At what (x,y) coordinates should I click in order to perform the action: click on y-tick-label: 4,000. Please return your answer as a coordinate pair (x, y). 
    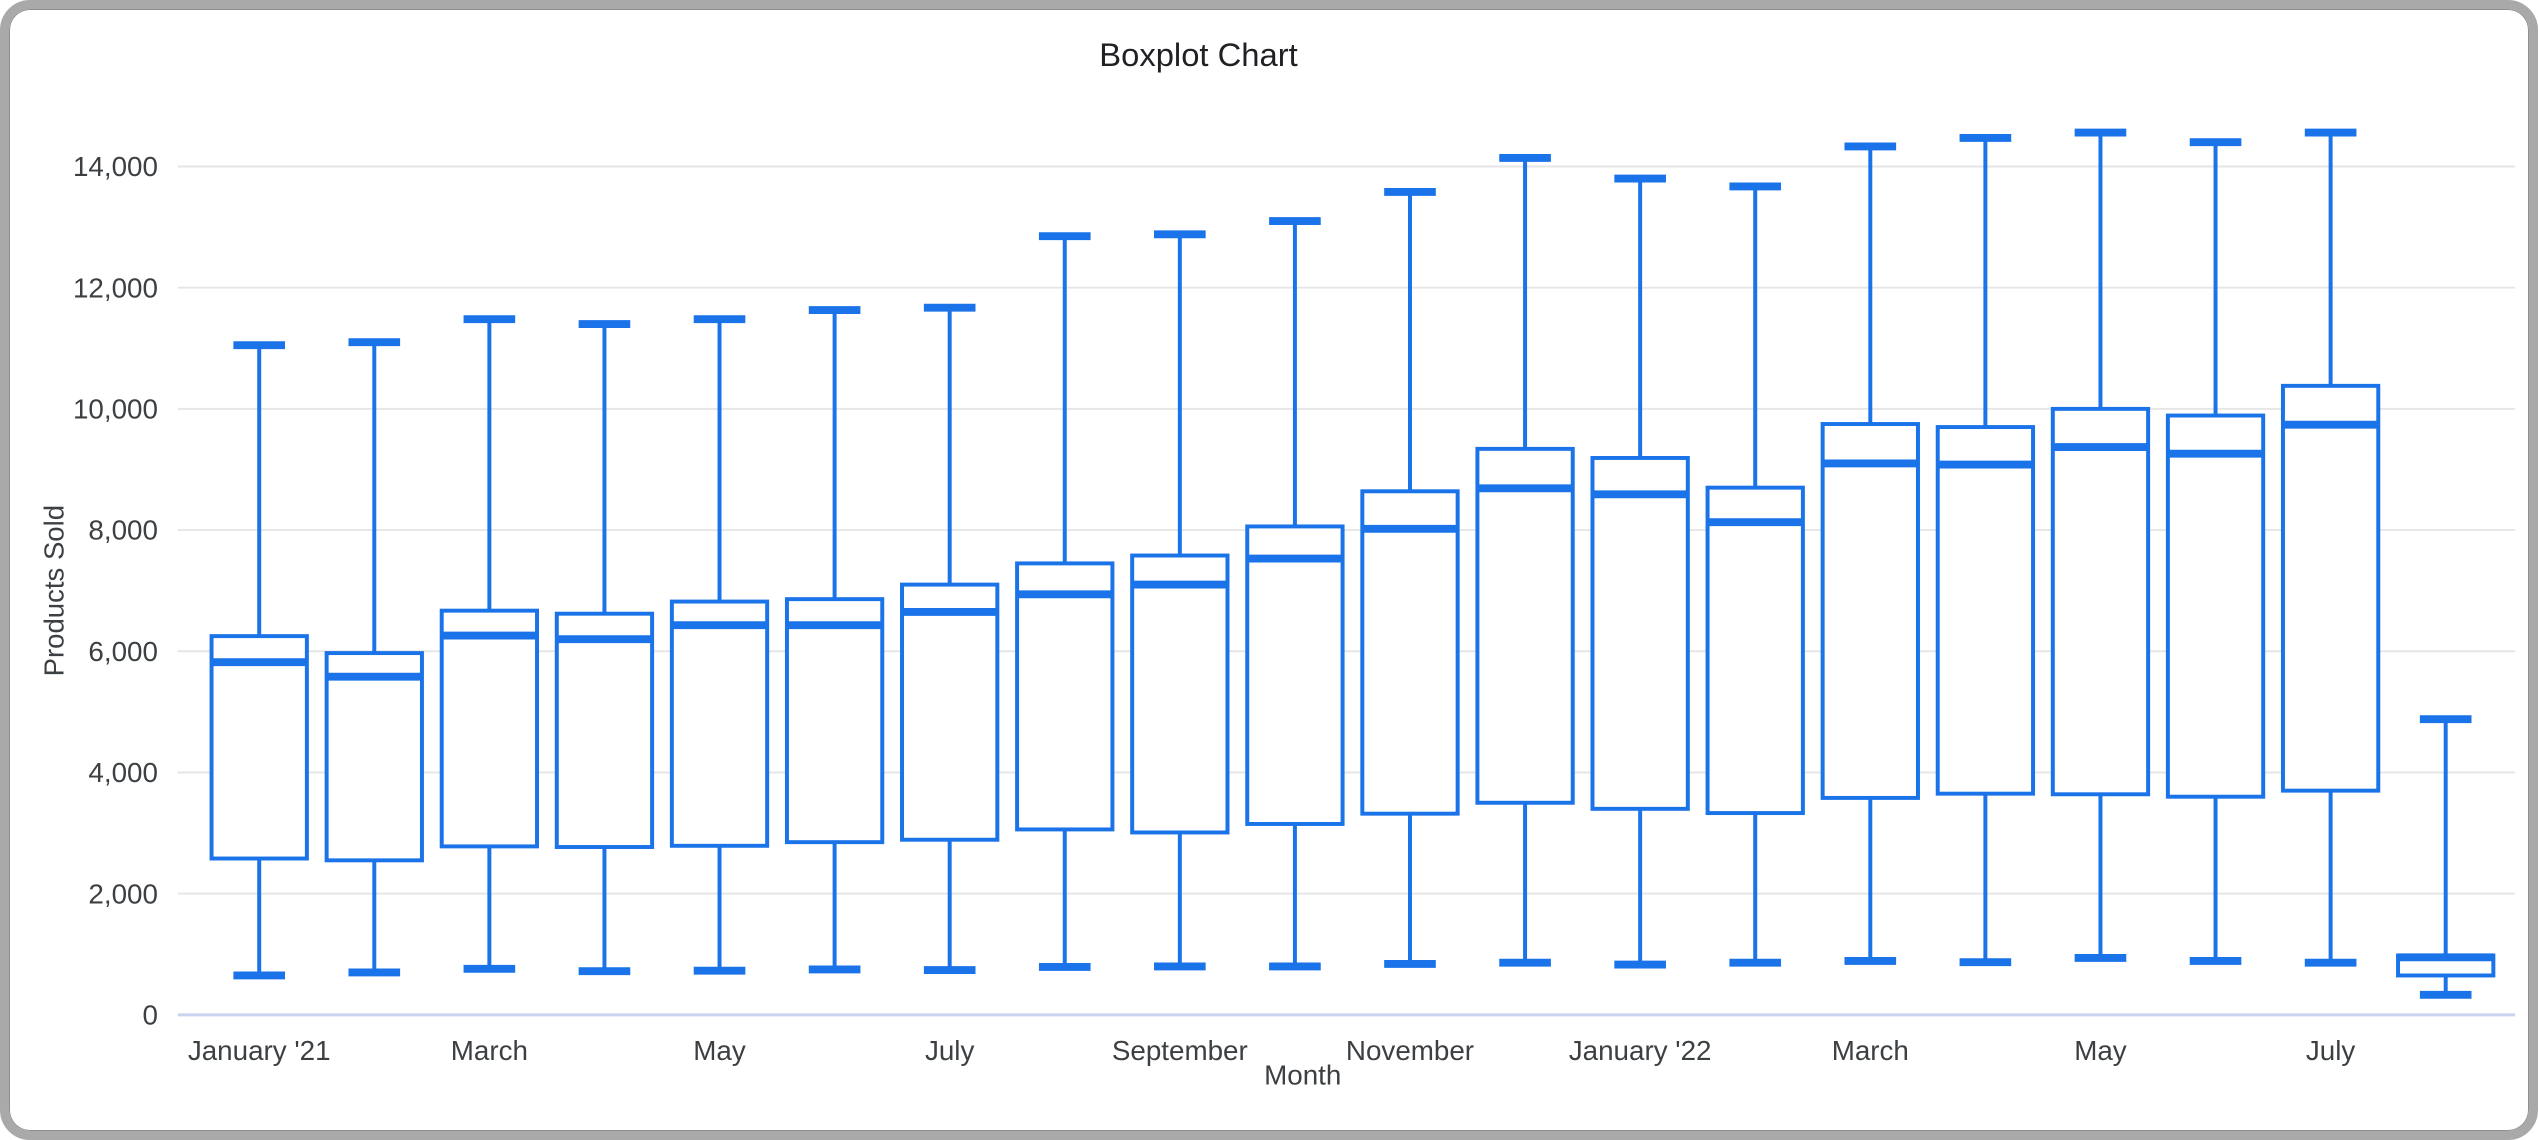
    Looking at the image, I should click on (123, 772).